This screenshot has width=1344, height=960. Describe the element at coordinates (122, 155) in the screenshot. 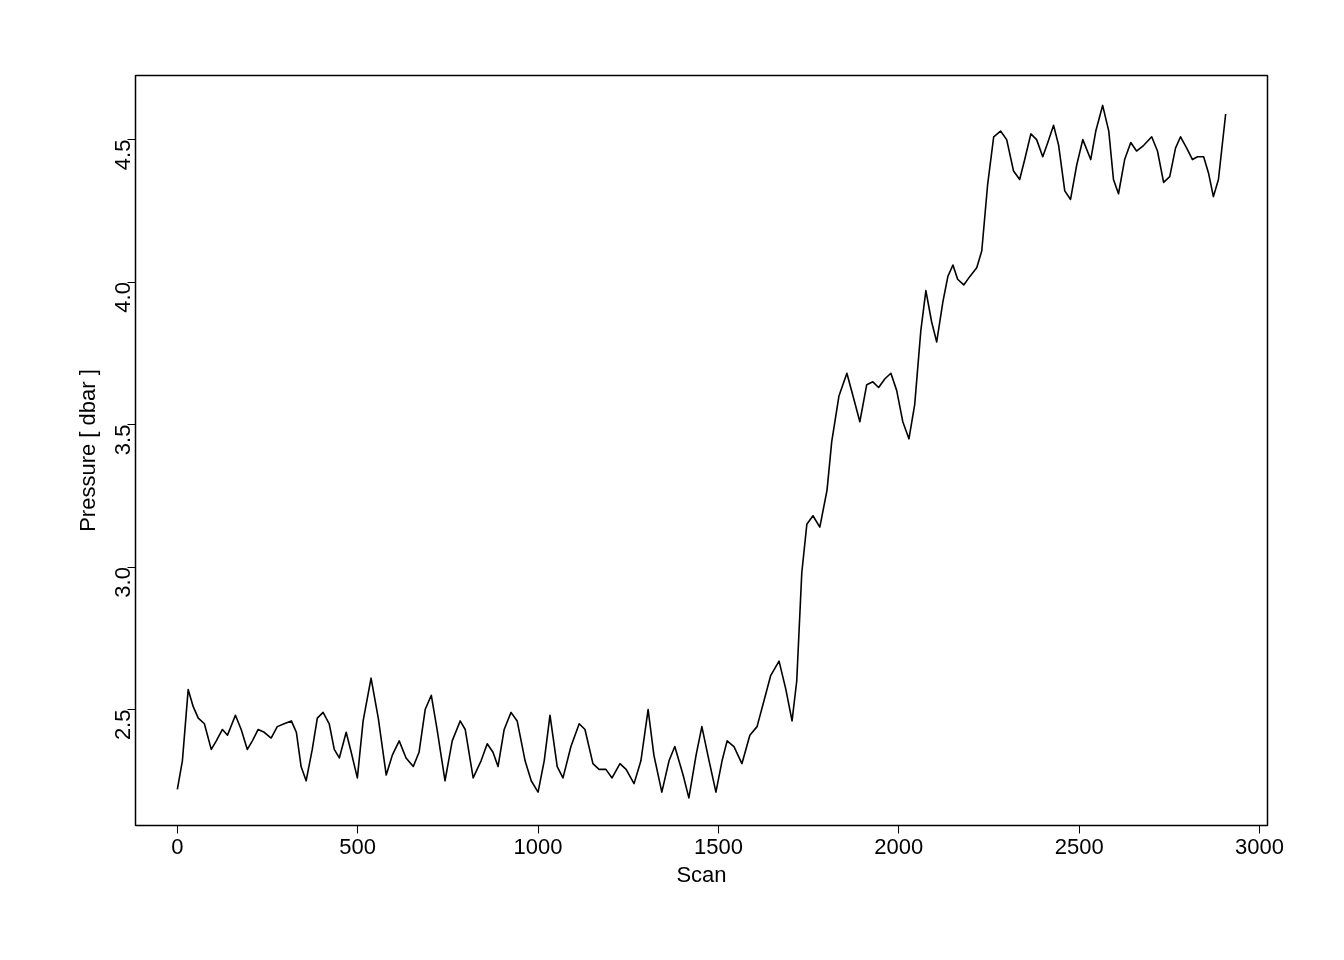

I see `y-tick-label: 4.5` at that location.